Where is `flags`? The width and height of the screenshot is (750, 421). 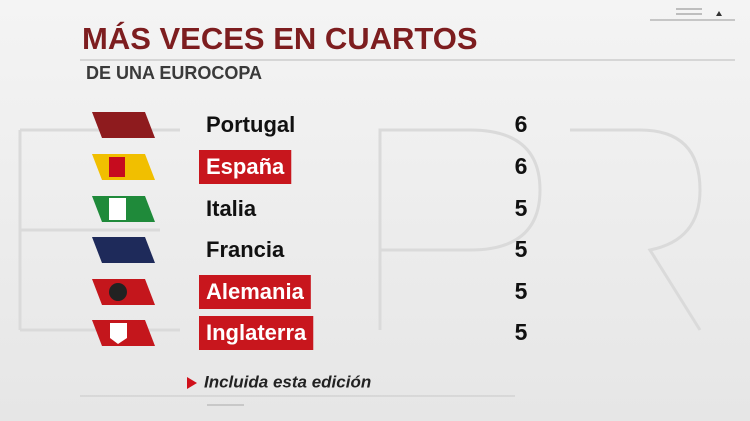 flags is located at coordinates (123, 229).